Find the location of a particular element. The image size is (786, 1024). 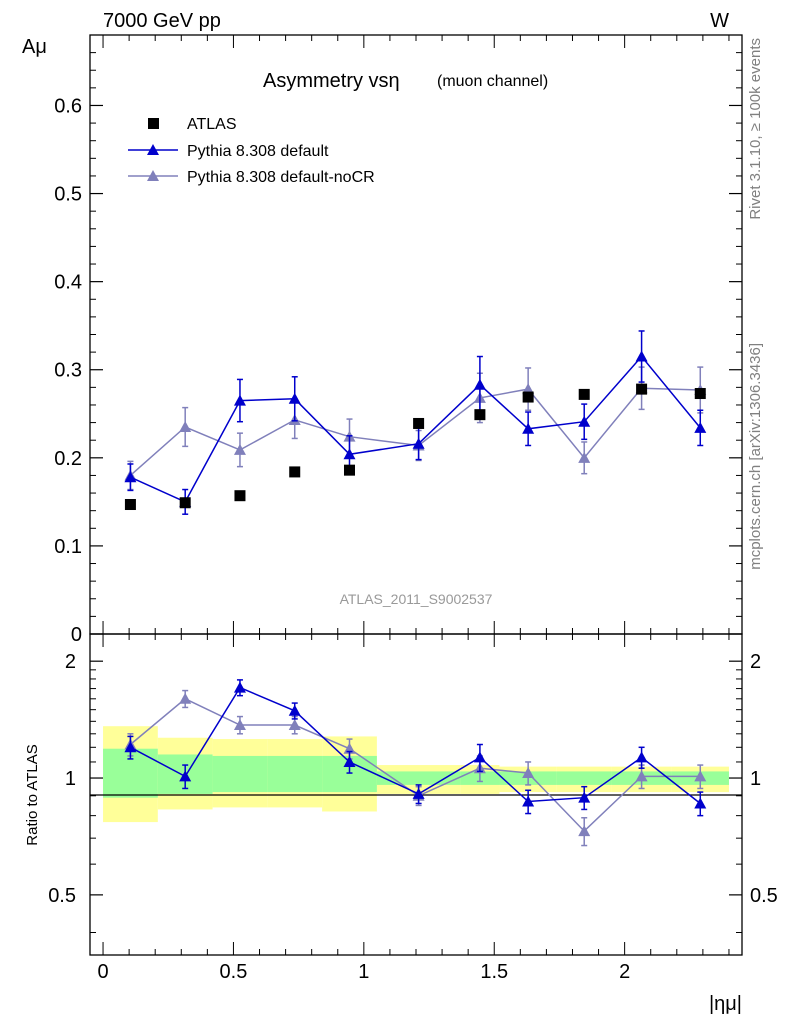

process-label: W is located at coordinates (719, 21).